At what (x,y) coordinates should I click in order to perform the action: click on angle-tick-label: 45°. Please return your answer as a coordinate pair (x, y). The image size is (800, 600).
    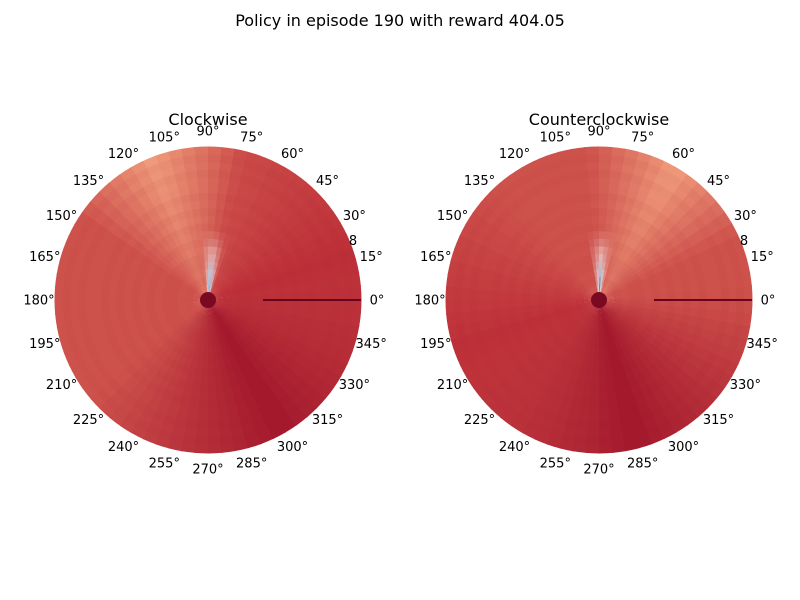
    Looking at the image, I should click on (327, 181).